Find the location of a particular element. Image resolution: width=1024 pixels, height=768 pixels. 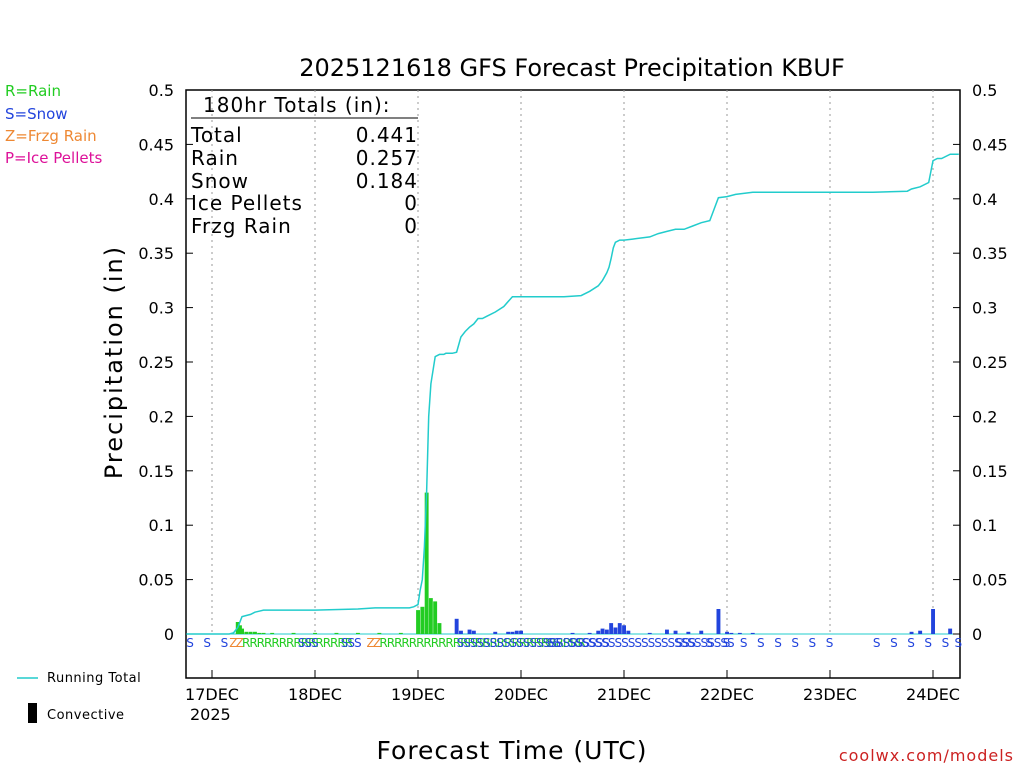

x-tick-label: 21DEC is located at coordinates (624, 694).